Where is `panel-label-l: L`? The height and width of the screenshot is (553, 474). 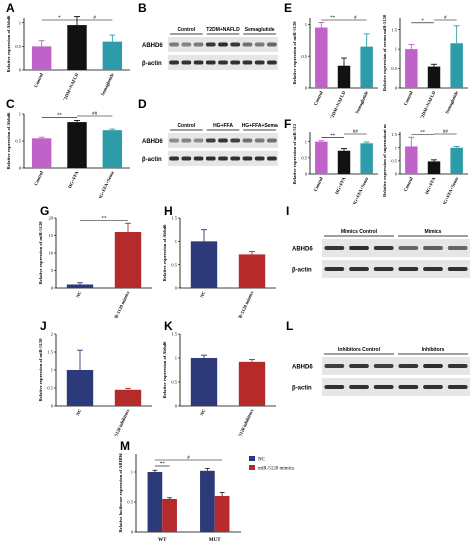 panel-label-l: L is located at coordinates (290, 326).